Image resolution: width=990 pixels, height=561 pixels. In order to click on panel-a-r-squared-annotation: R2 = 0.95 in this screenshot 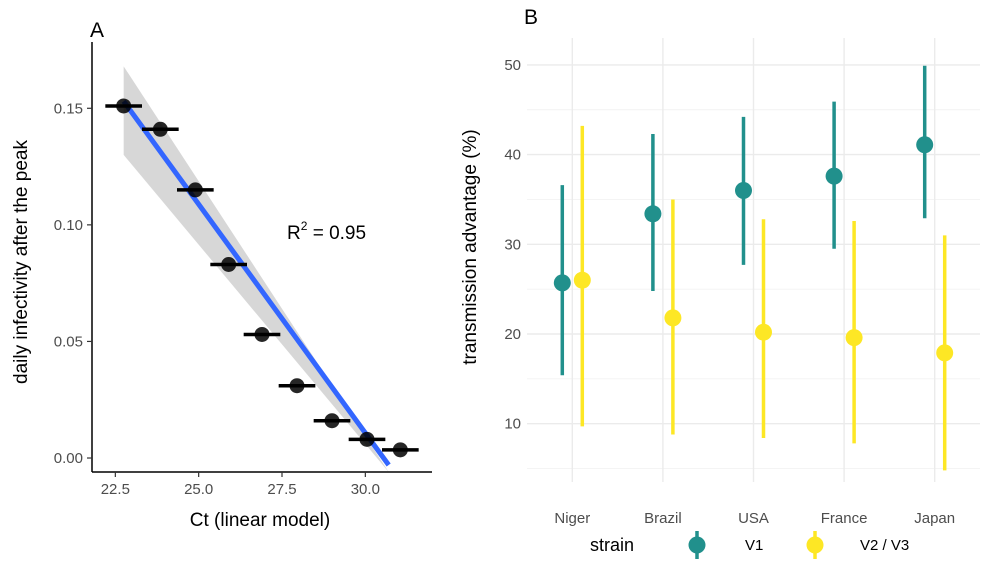, I will do `click(326, 231)`.